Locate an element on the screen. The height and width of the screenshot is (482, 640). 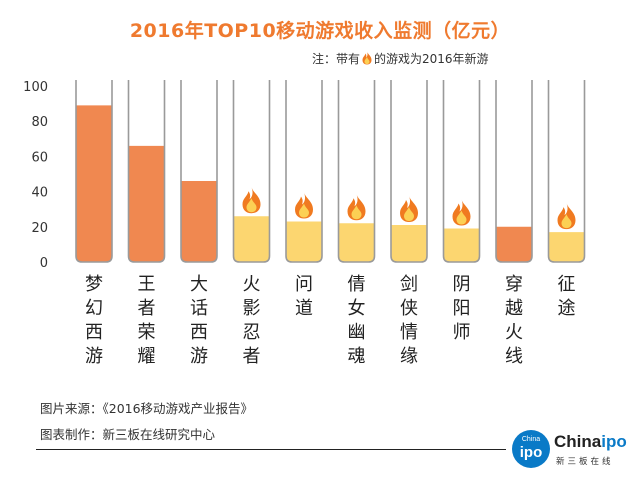
category-label-char: 话 is located at coordinates (199, 308).